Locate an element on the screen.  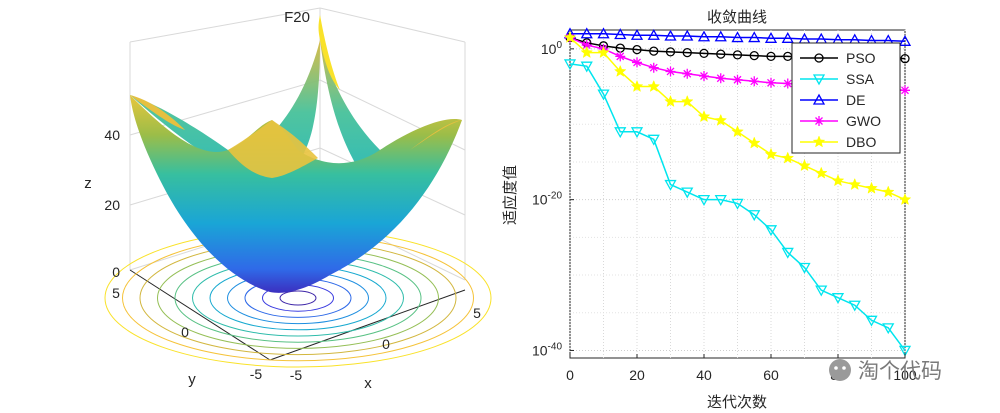
x-tick-label: 40 is located at coordinates (704, 375).